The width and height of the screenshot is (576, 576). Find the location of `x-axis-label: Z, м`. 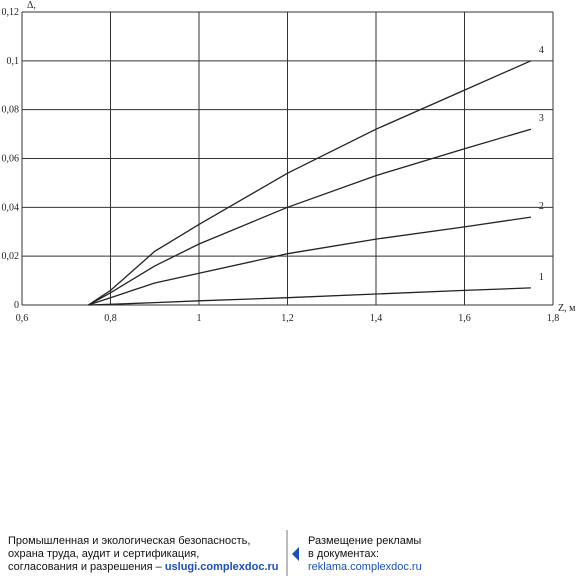

x-axis-label: Z, м is located at coordinates (567, 308).